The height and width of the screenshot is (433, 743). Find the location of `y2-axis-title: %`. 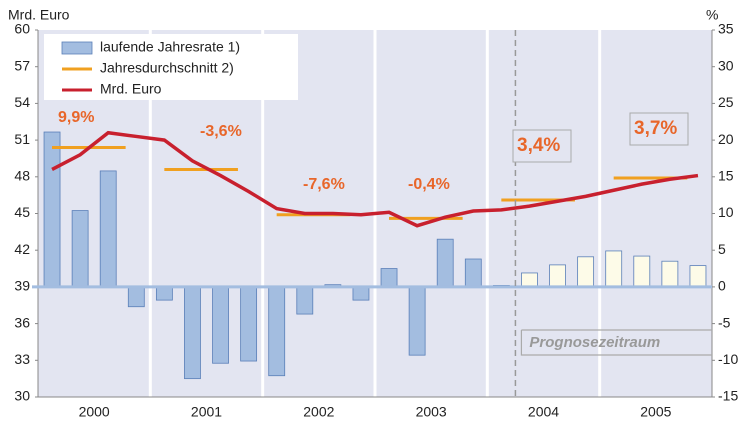

y2-axis-title: % is located at coordinates (712, 15).